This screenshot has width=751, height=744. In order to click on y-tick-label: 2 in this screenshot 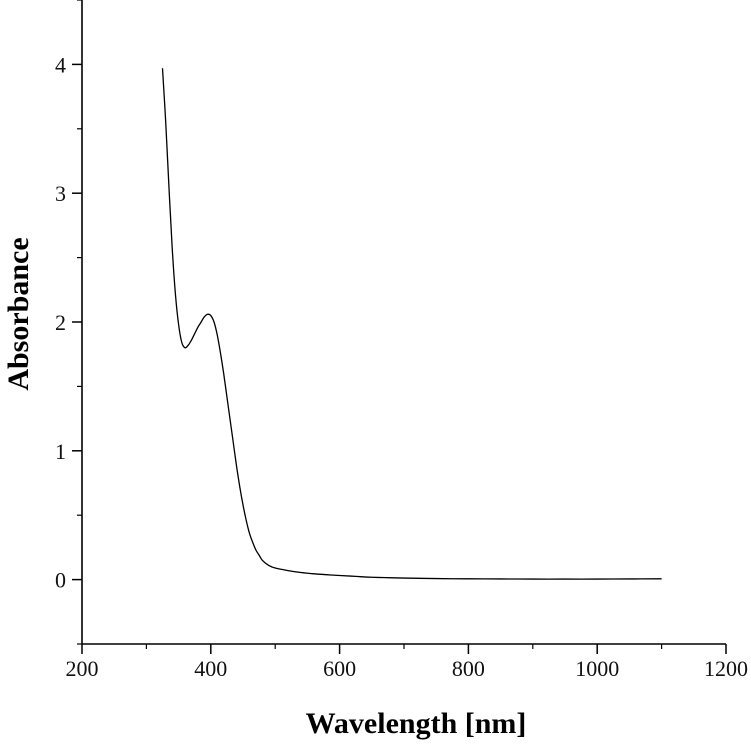, I will do `click(60, 322)`.